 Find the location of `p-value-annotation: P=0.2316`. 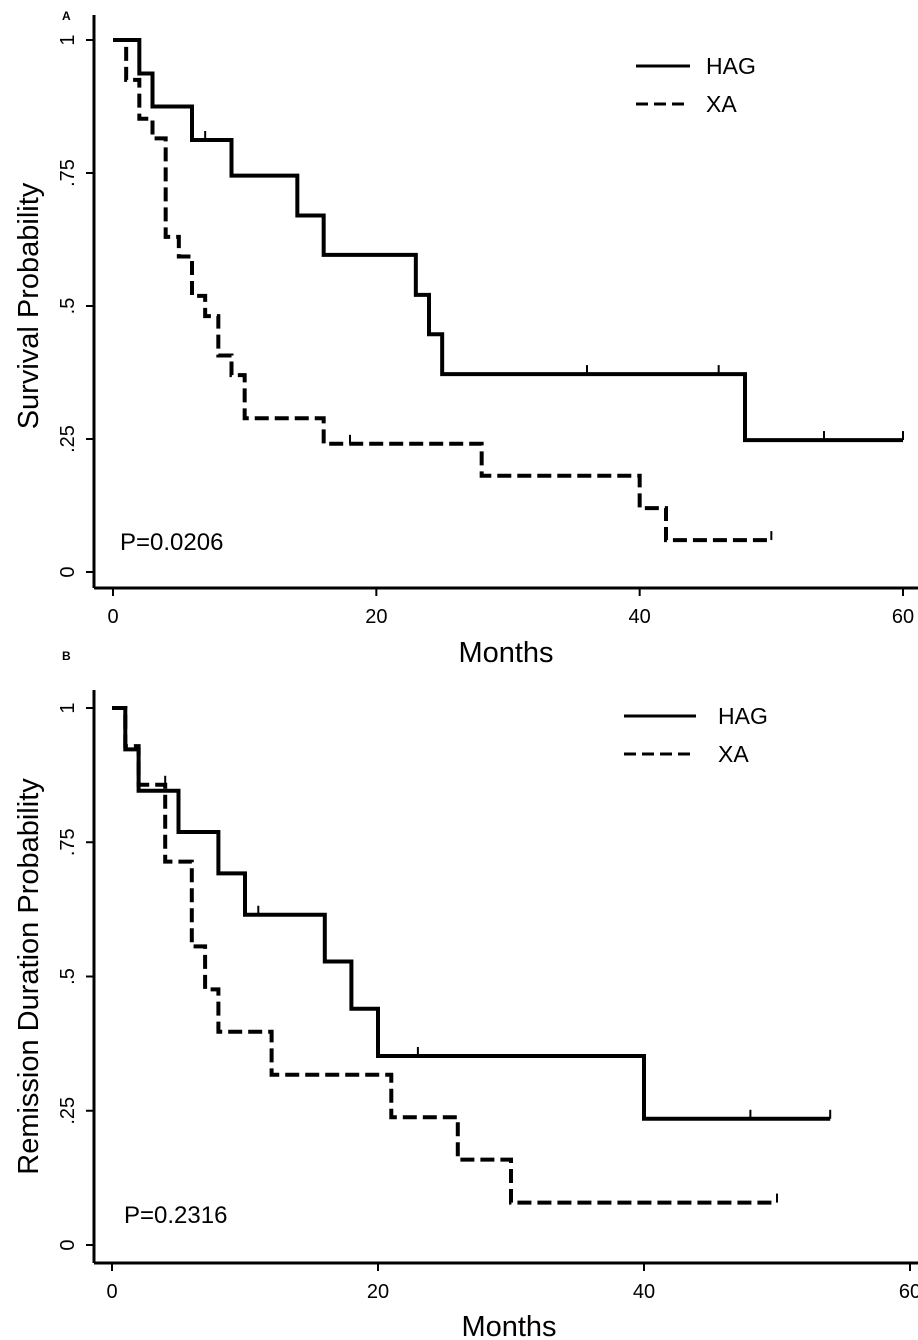

p-value-annotation: P=0.2316 is located at coordinates (175, 1215).